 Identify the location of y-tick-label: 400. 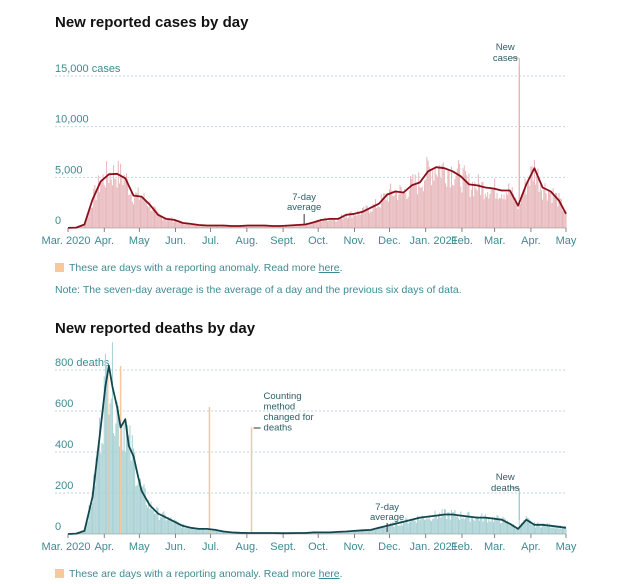
(64, 445).